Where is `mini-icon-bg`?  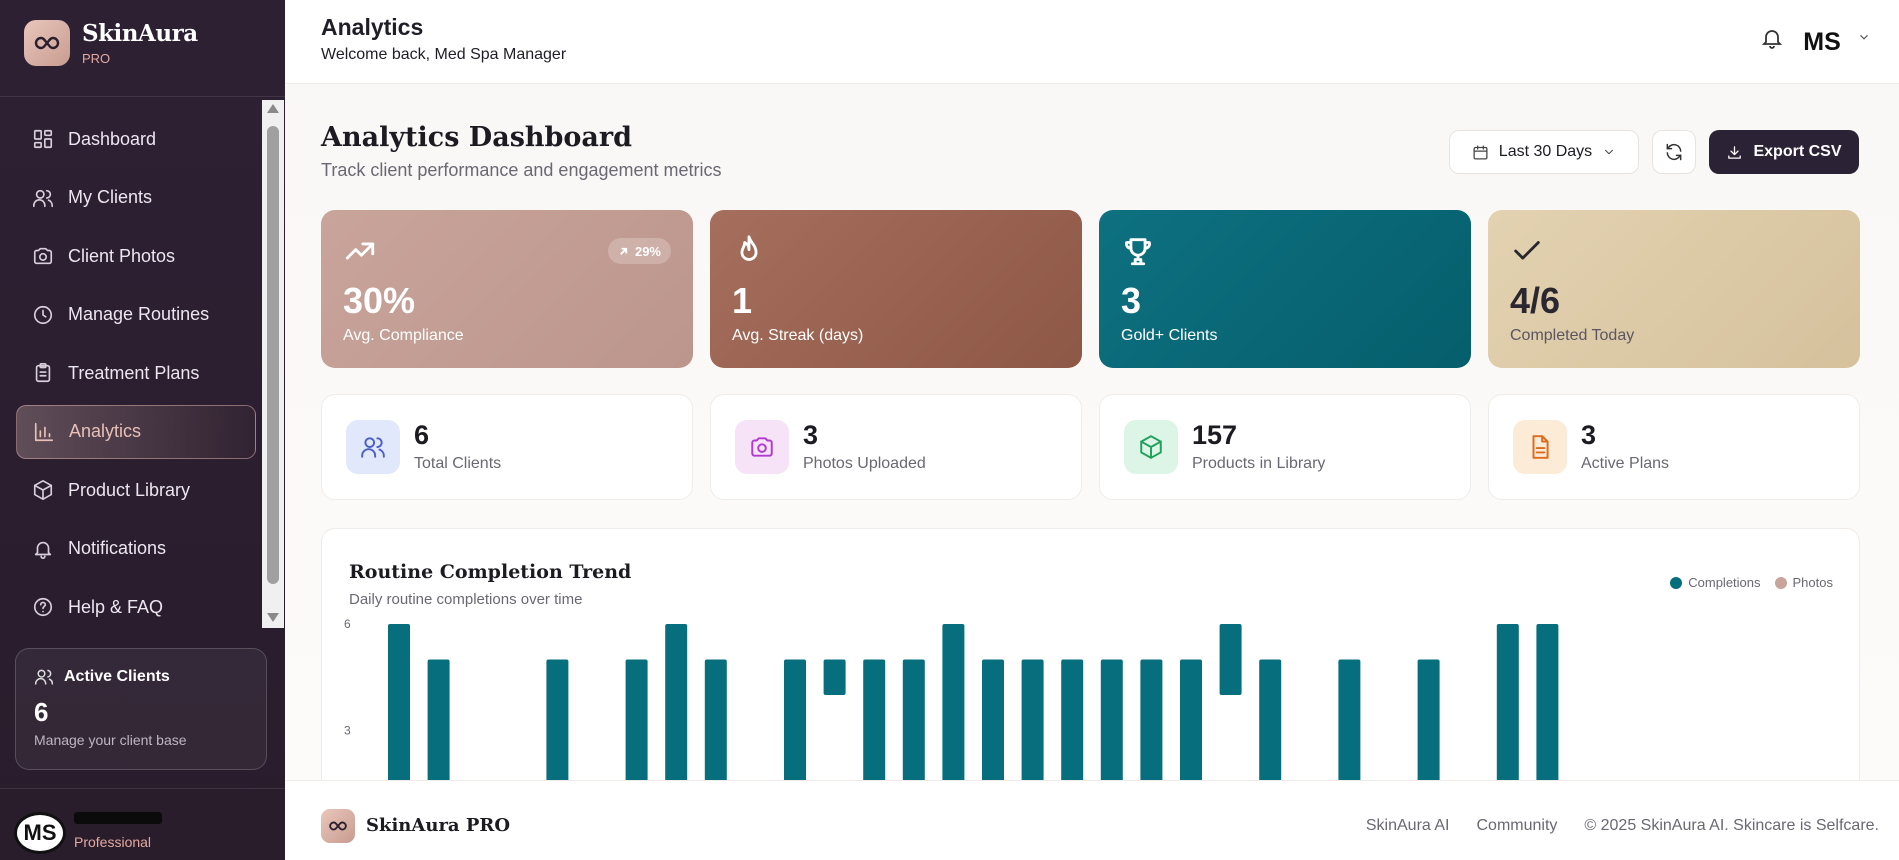 mini-icon-bg is located at coordinates (1540, 447).